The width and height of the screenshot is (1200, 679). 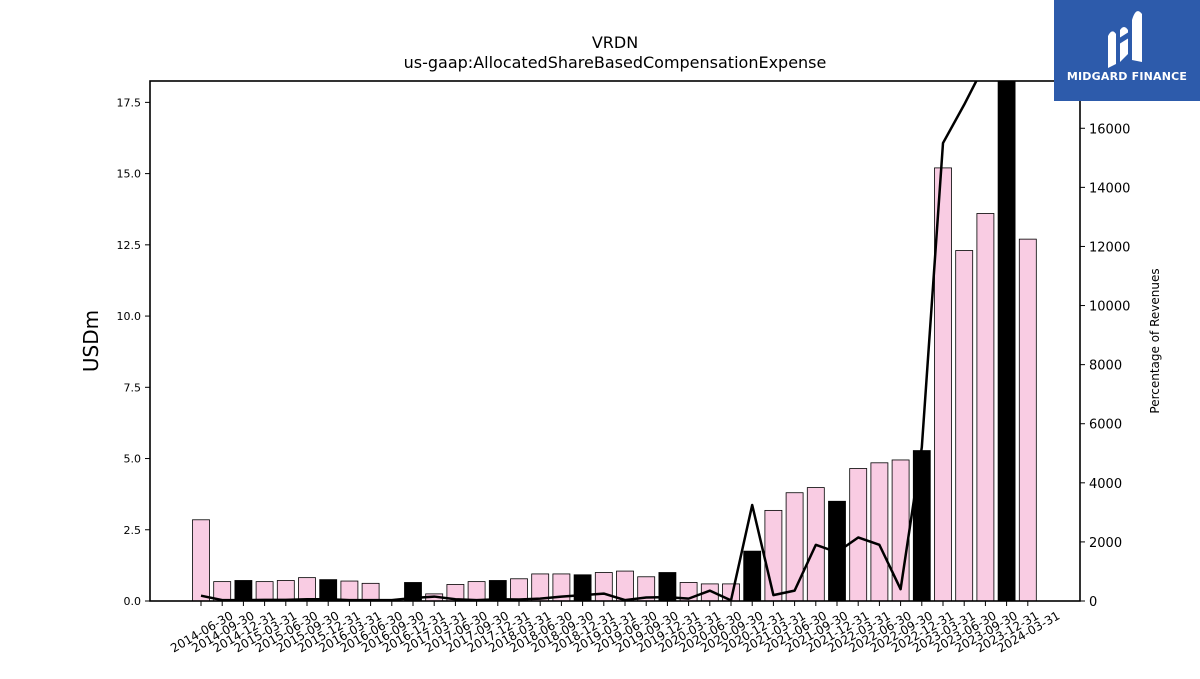 I want to click on y2-tick-label: 2000, so click(x=1105, y=543).